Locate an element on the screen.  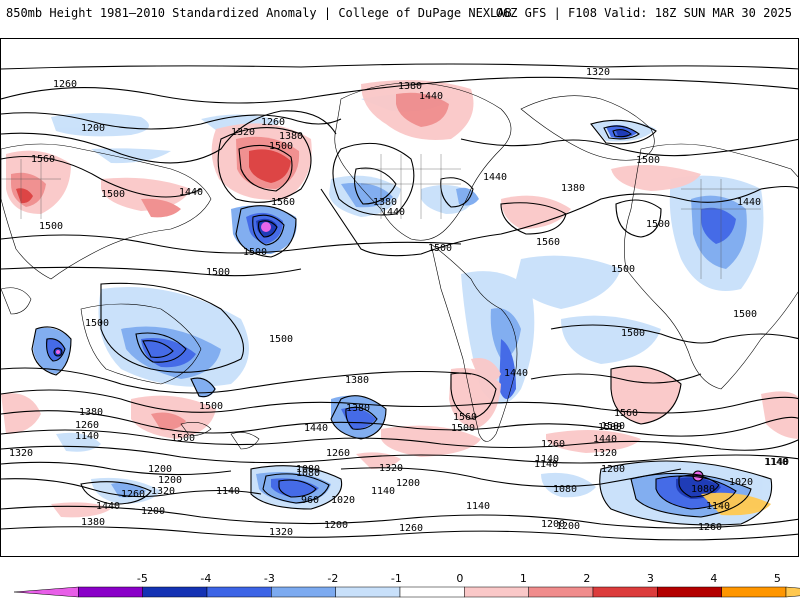
colorbar-tick-label: -5 is located at coordinates (142, 578).